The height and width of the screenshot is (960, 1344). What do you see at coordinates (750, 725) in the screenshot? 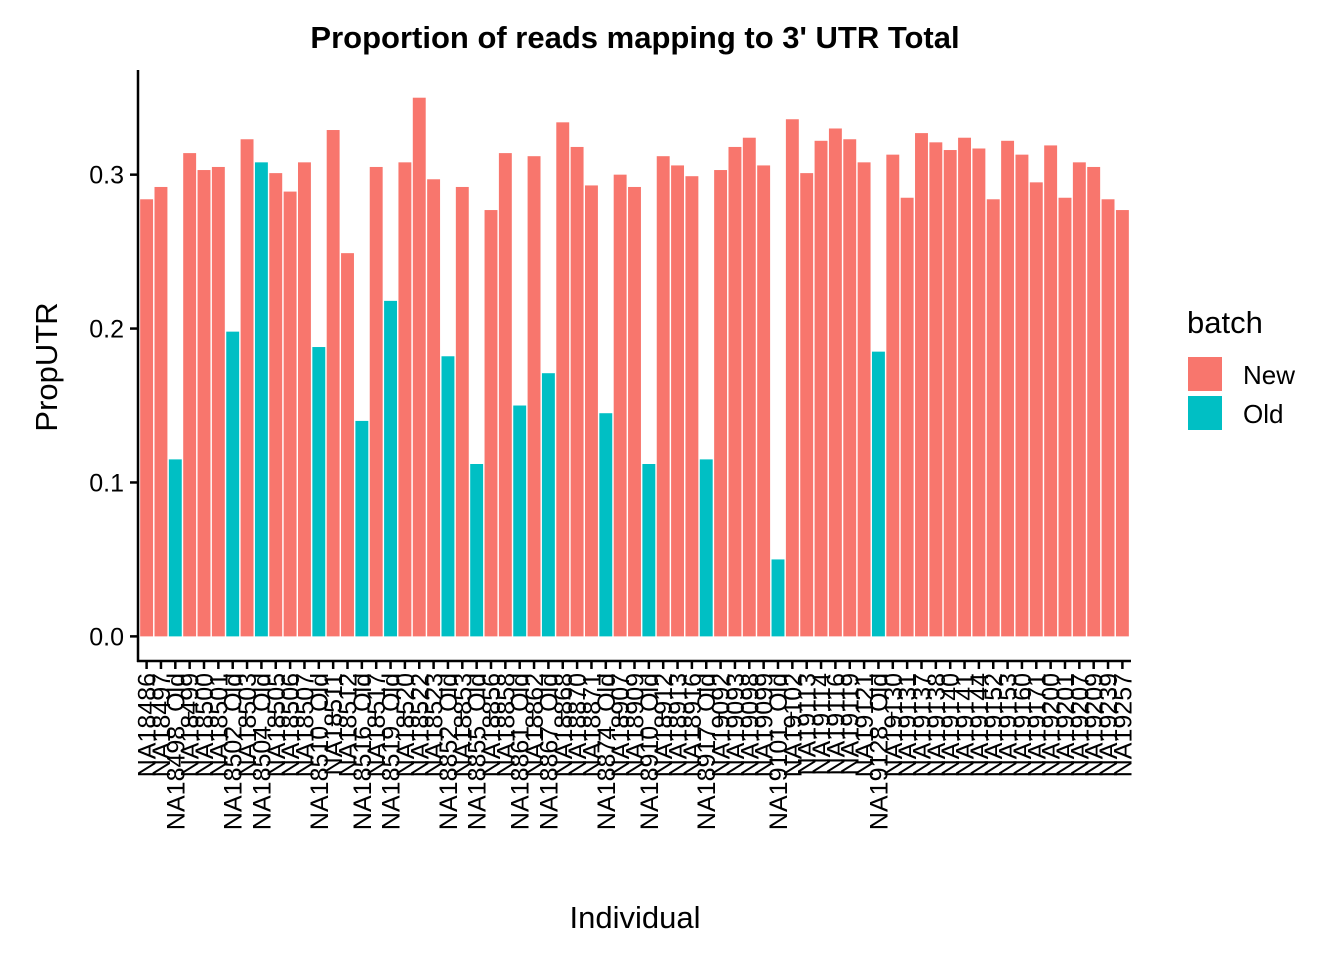
I see `x-tick-label: NA19098` at bounding box center [750, 725].